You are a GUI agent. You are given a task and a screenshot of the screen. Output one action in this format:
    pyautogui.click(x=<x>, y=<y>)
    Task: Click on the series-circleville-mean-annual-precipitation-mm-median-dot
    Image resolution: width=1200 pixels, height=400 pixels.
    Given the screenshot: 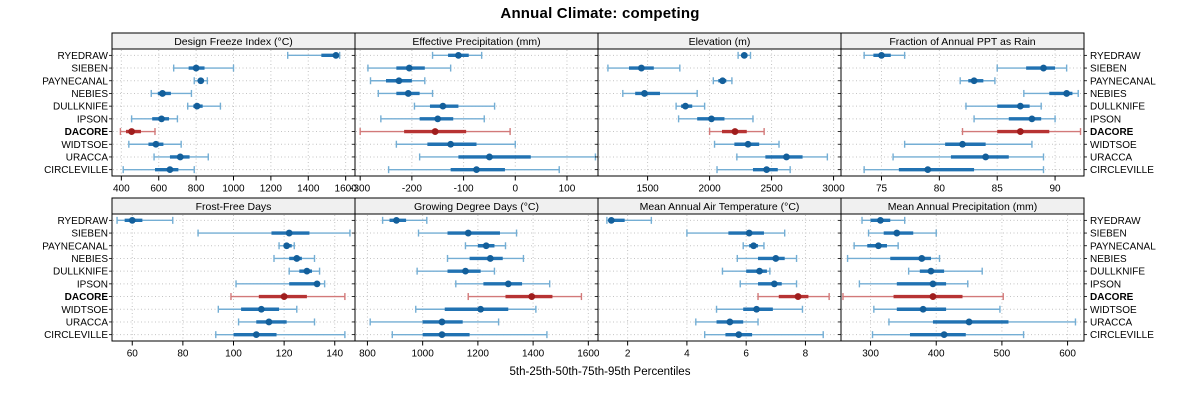 What is the action you would take?
    pyautogui.click(x=944, y=335)
    